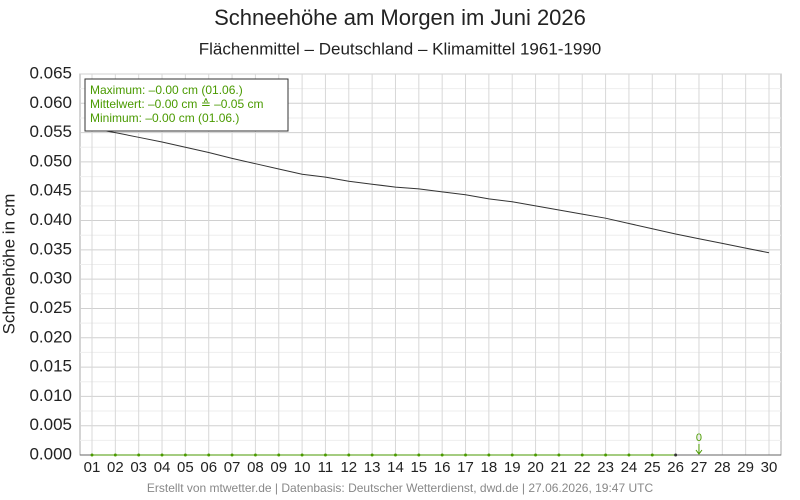 The image size is (800, 500). Describe the element at coordinates (675, 467) in the screenshot. I see `x-tick-label: 26` at that location.